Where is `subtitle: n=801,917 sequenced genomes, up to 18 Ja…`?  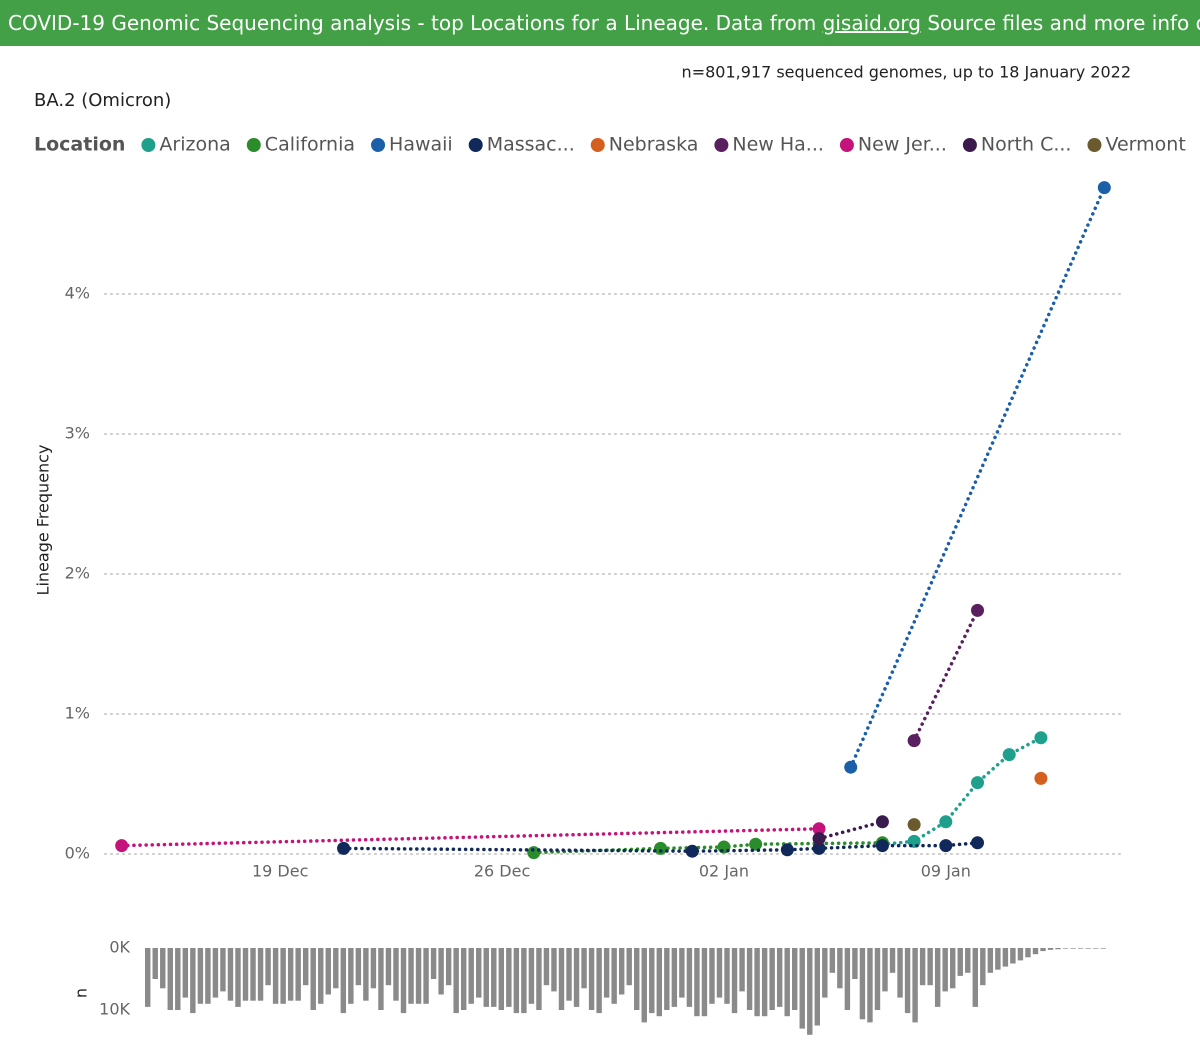
subtitle: n=801,917 sequenced genomes, up to 18 Ja… is located at coordinates (906, 72).